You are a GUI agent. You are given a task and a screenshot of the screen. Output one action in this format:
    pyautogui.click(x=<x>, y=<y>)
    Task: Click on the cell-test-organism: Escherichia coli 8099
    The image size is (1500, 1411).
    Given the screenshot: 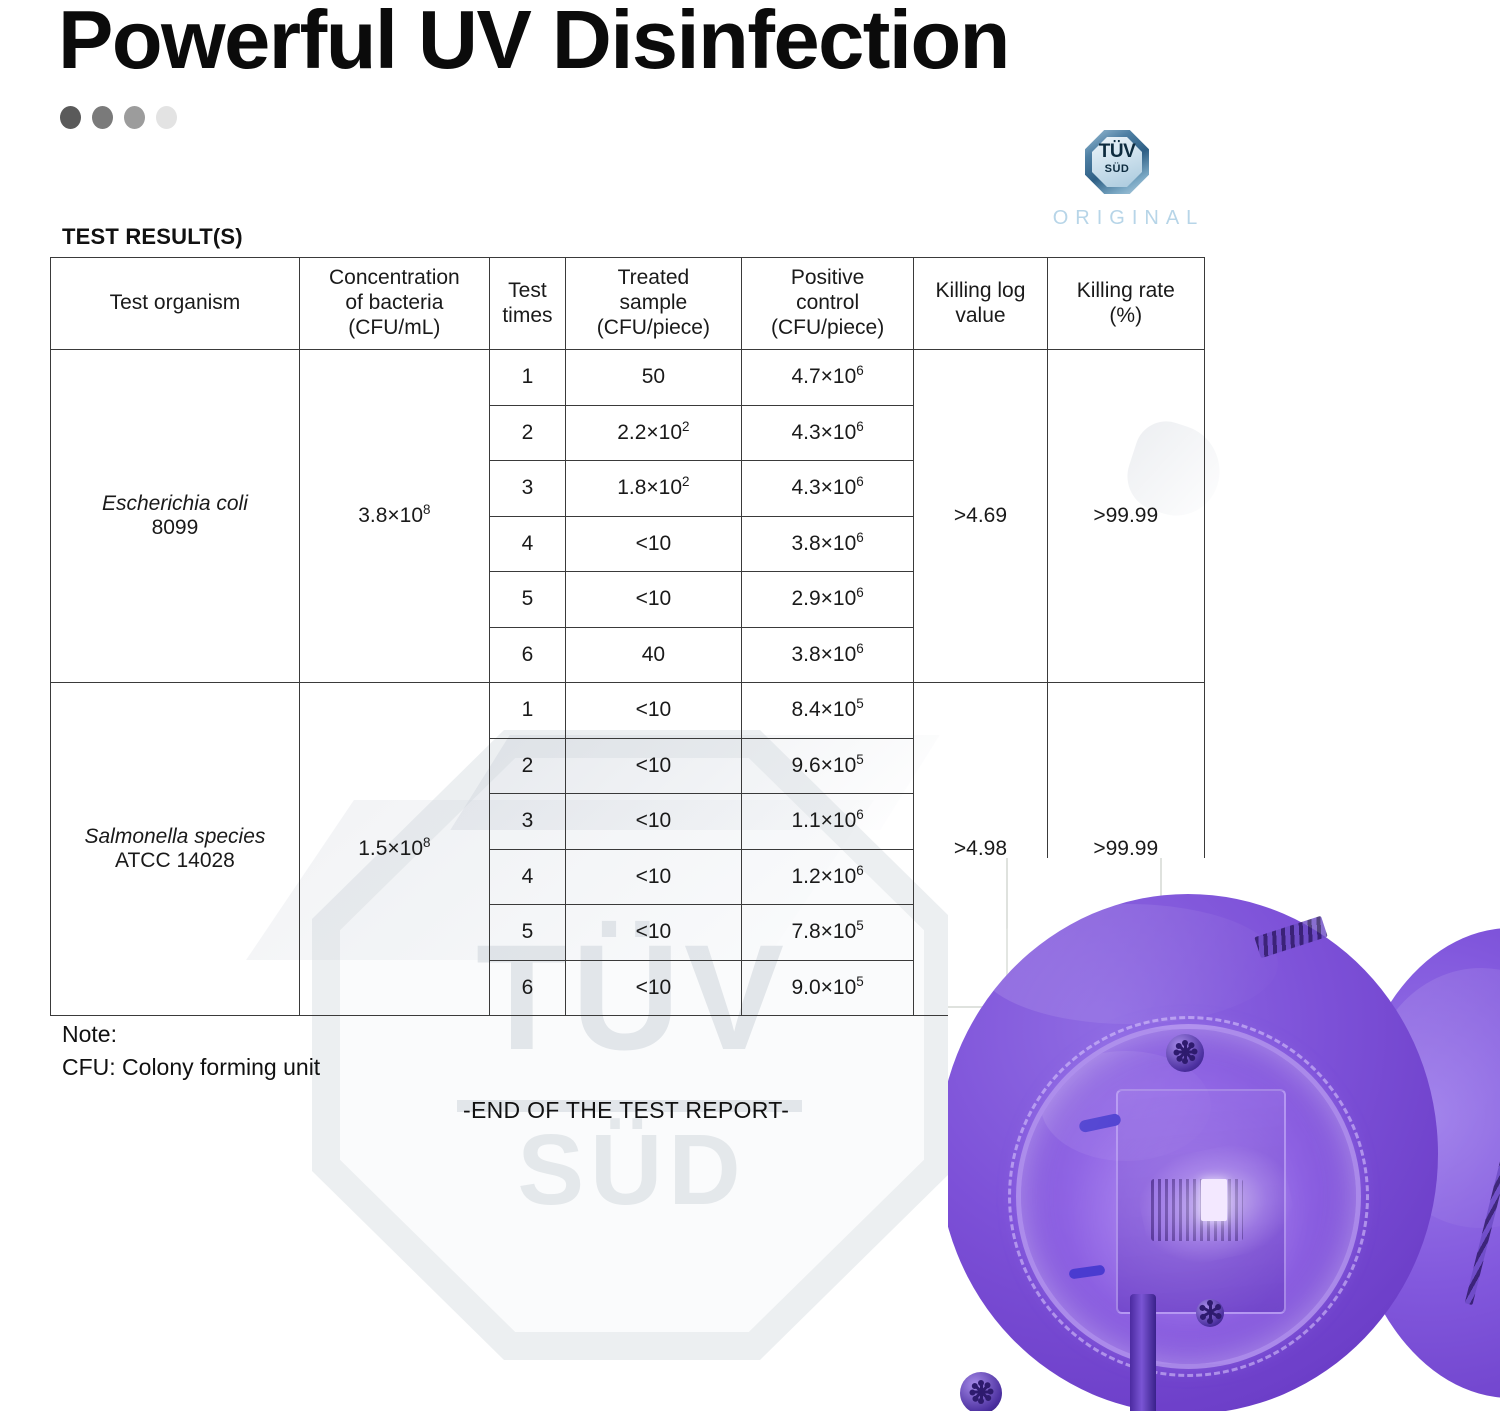 What is the action you would take?
    pyautogui.click(x=175, y=516)
    